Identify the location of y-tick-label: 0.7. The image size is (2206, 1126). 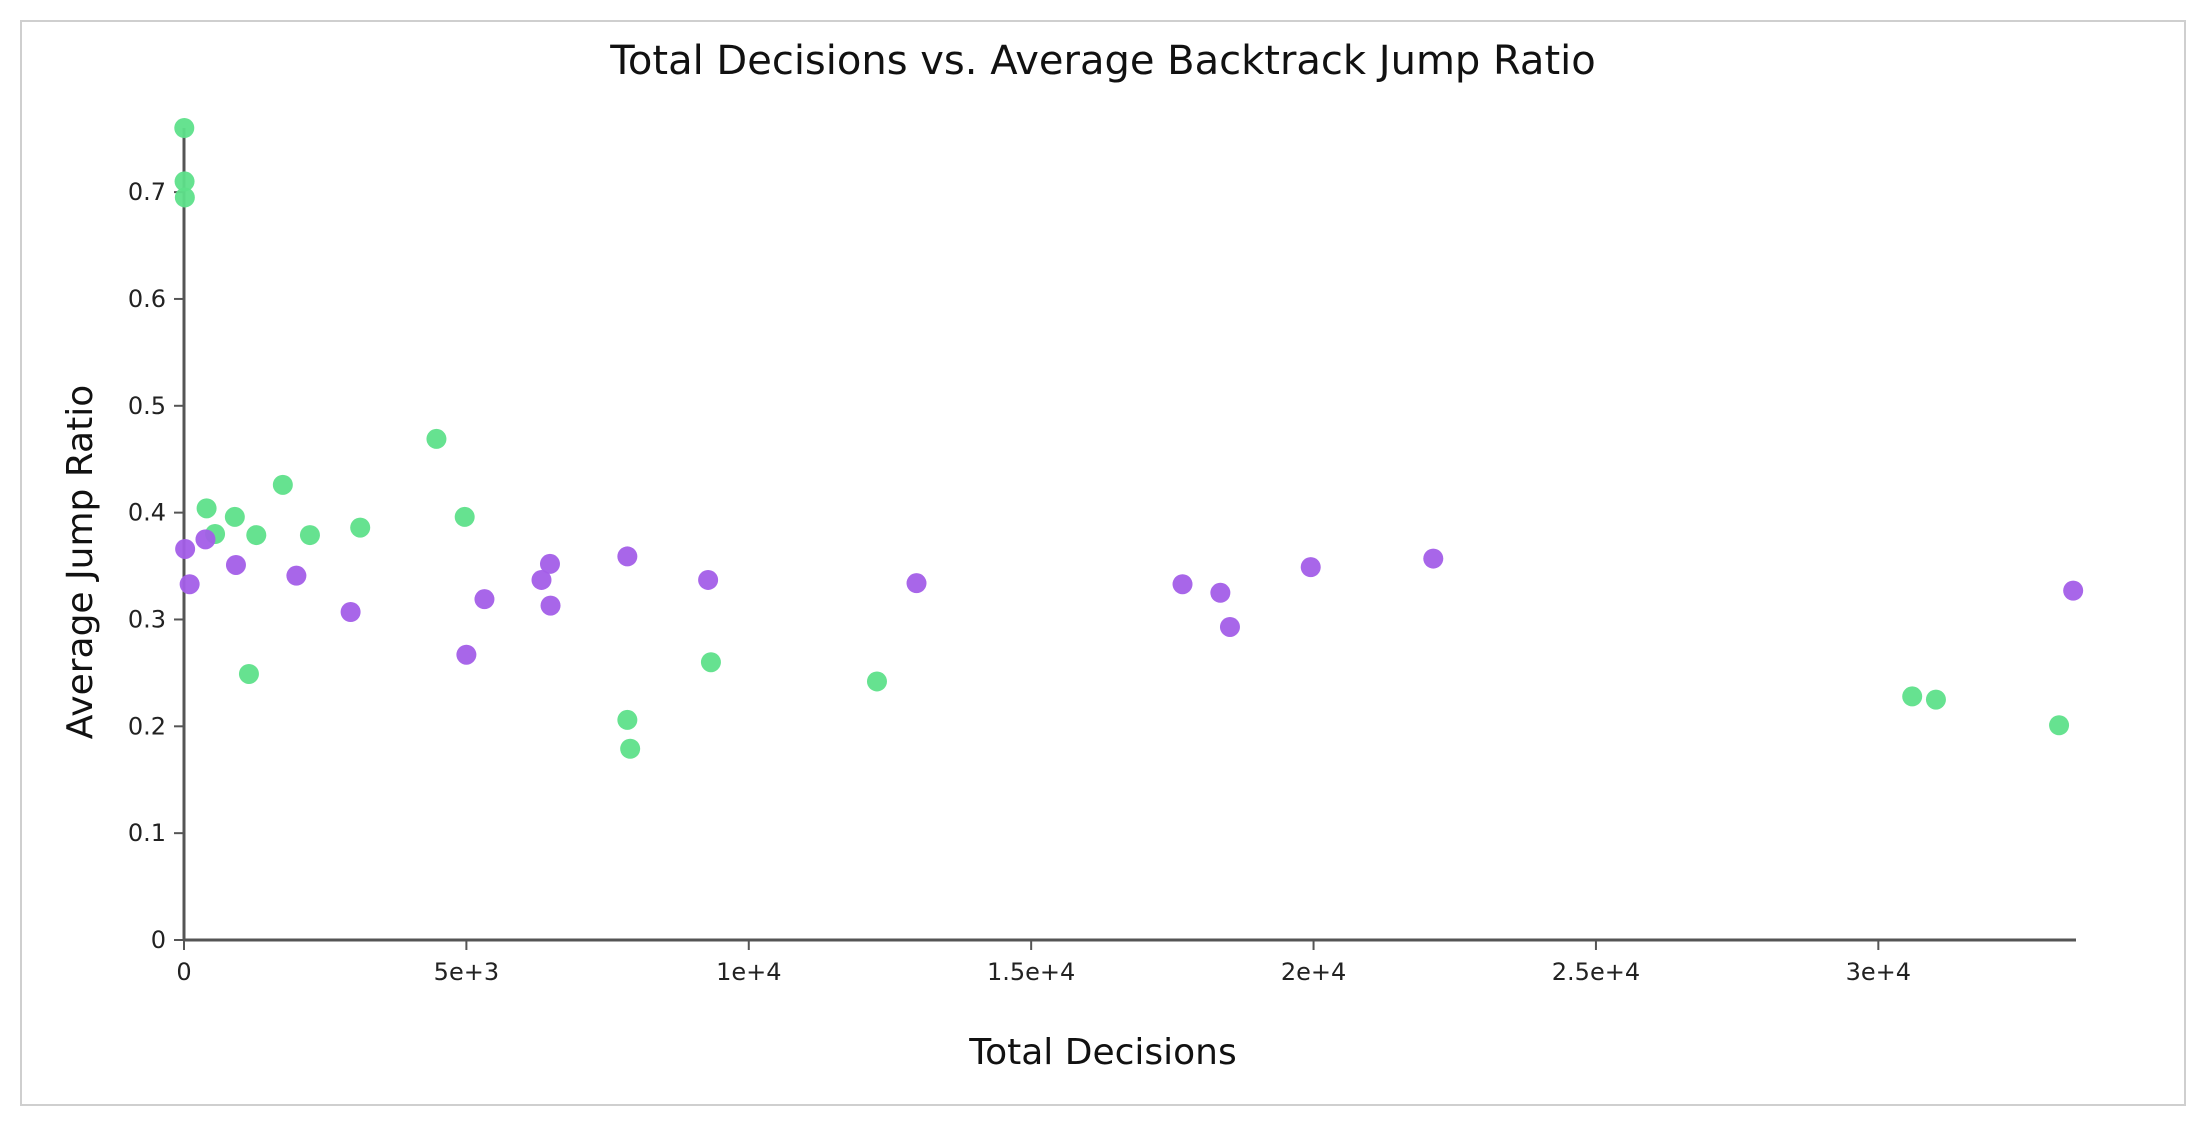
(147, 192).